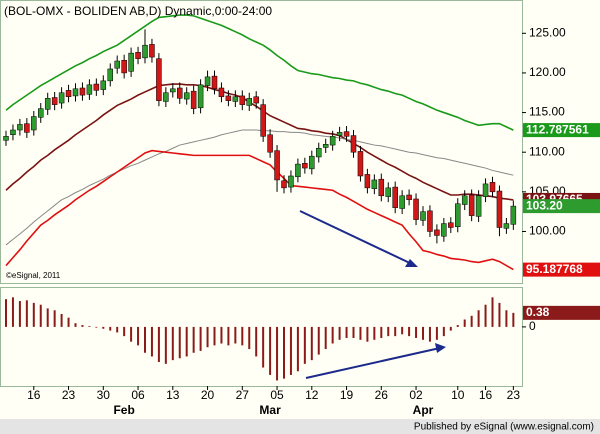 This screenshot has width=600, height=434. Describe the element at coordinates (547, 72) in the screenshot. I see `y-tick-label: 120.00` at that location.